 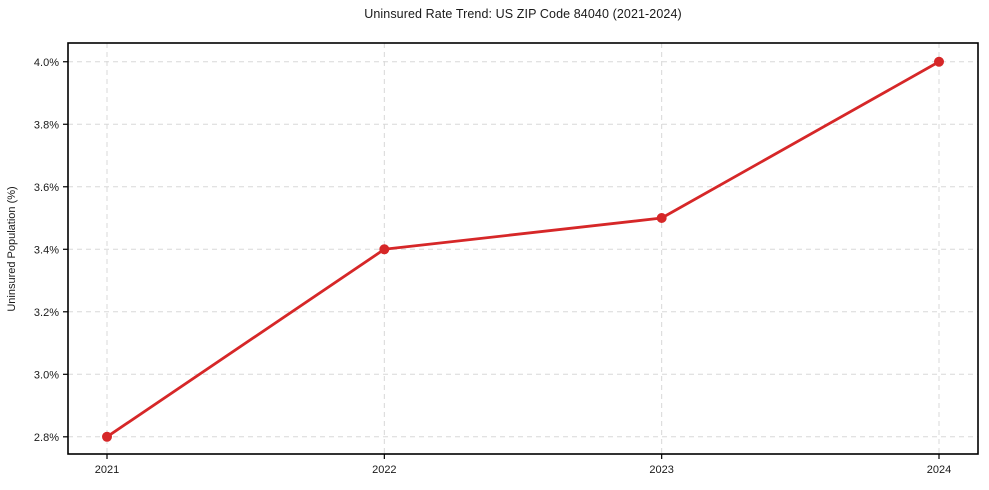 I want to click on x-tick-label: 2021, so click(x=107, y=470).